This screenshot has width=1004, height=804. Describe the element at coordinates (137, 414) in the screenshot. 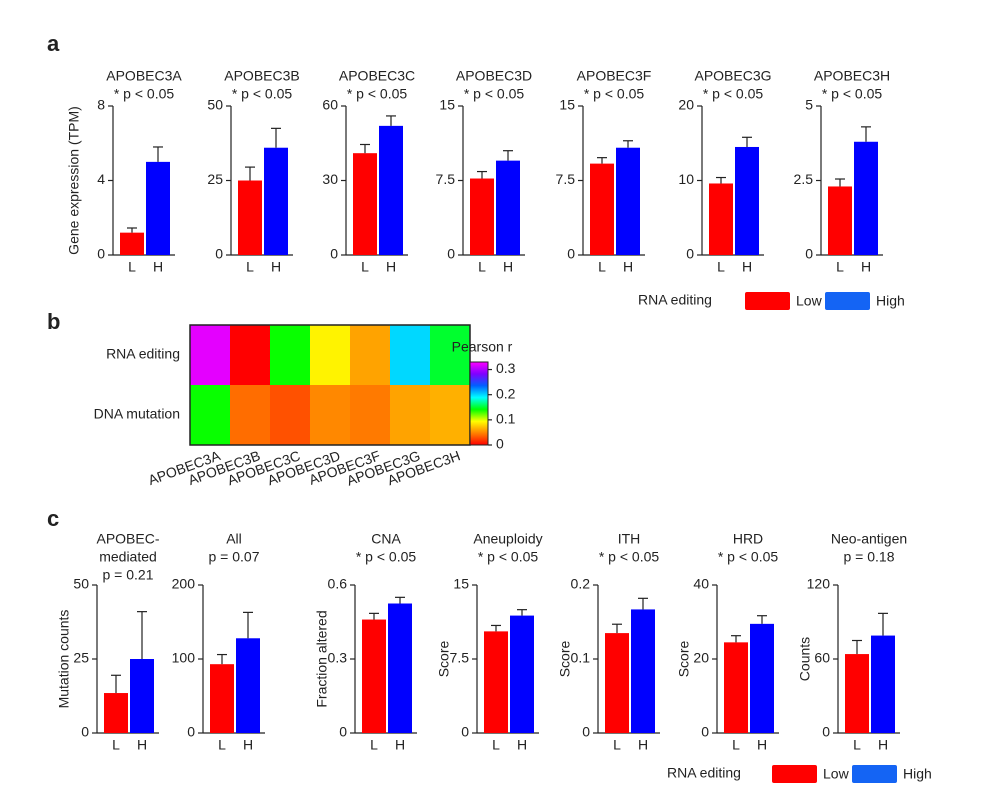

I see `row-label: DNA mutation` at that location.